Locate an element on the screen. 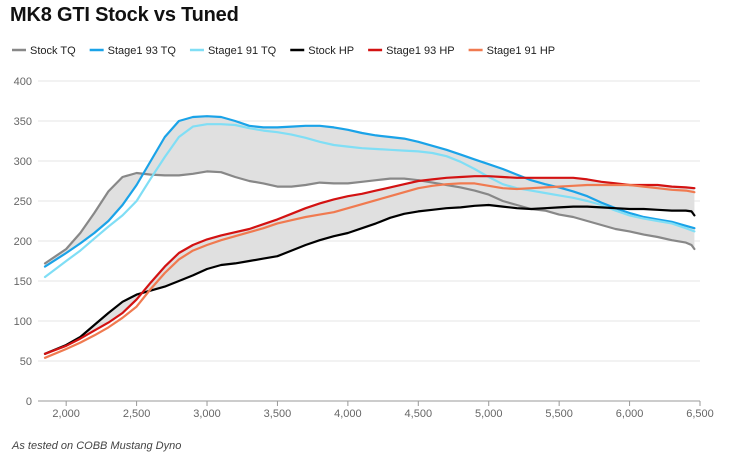  legend-label: Stock HP is located at coordinates (331, 51).